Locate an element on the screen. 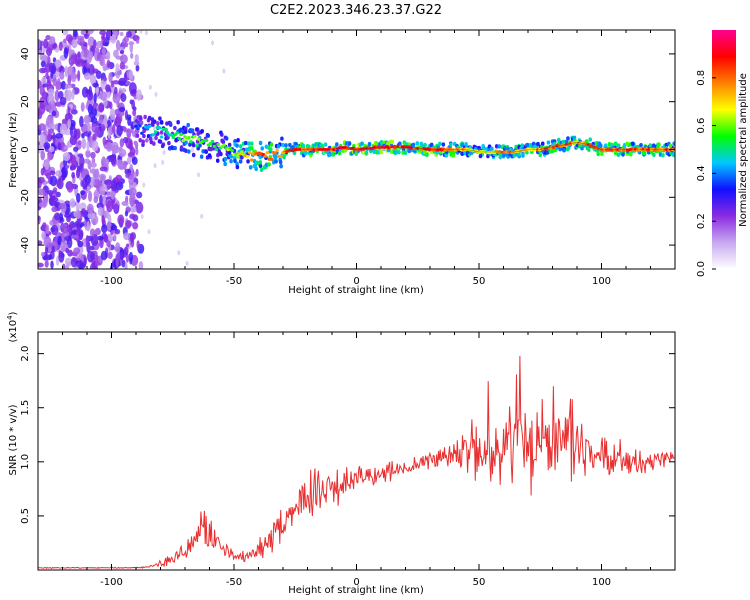 The height and width of the screenshot is (600, 750). heatmap-x-tick-label: -50 is located at coordinates (234, 281).